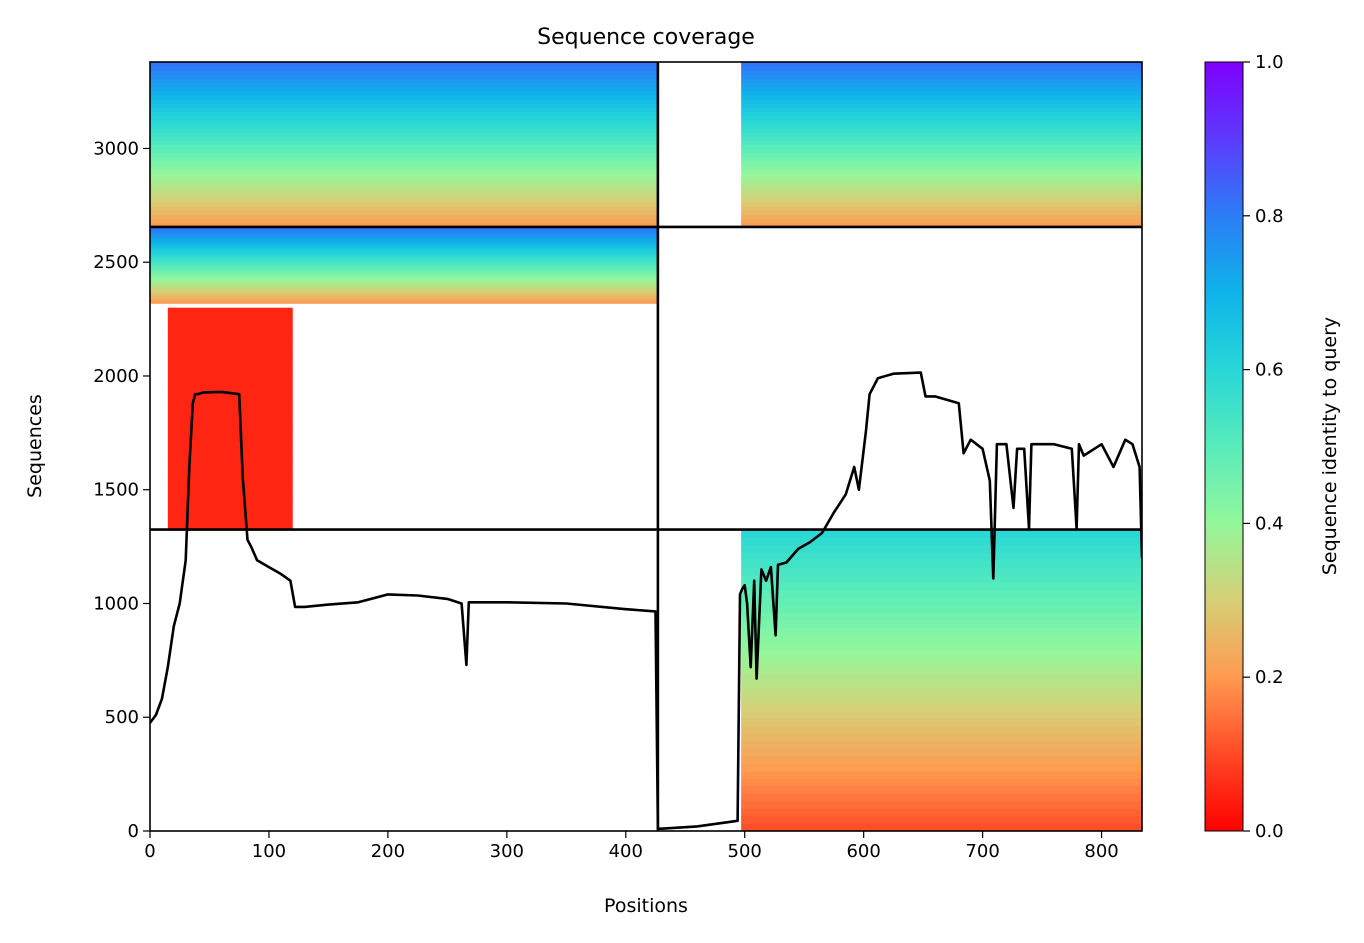 The height and width of the screenshot is (943, 1364). What do you see at coordinates (1269, 677) in the screenshot?
I see `colorbar-tick-label: 0.2` at bounding box center [1269, 677].